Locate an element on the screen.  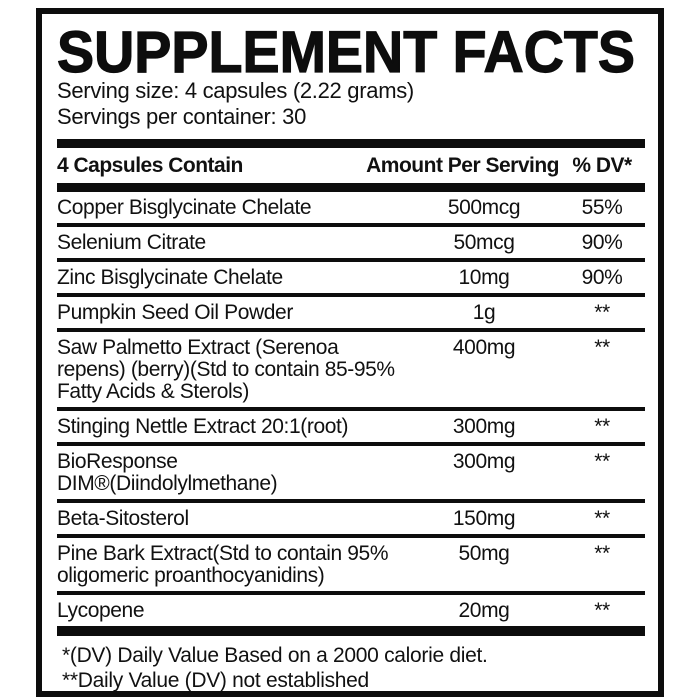
ingredient-row: Copper Bisglycinate Chelate 500mcg 55% is located at coordinates (351, 207).